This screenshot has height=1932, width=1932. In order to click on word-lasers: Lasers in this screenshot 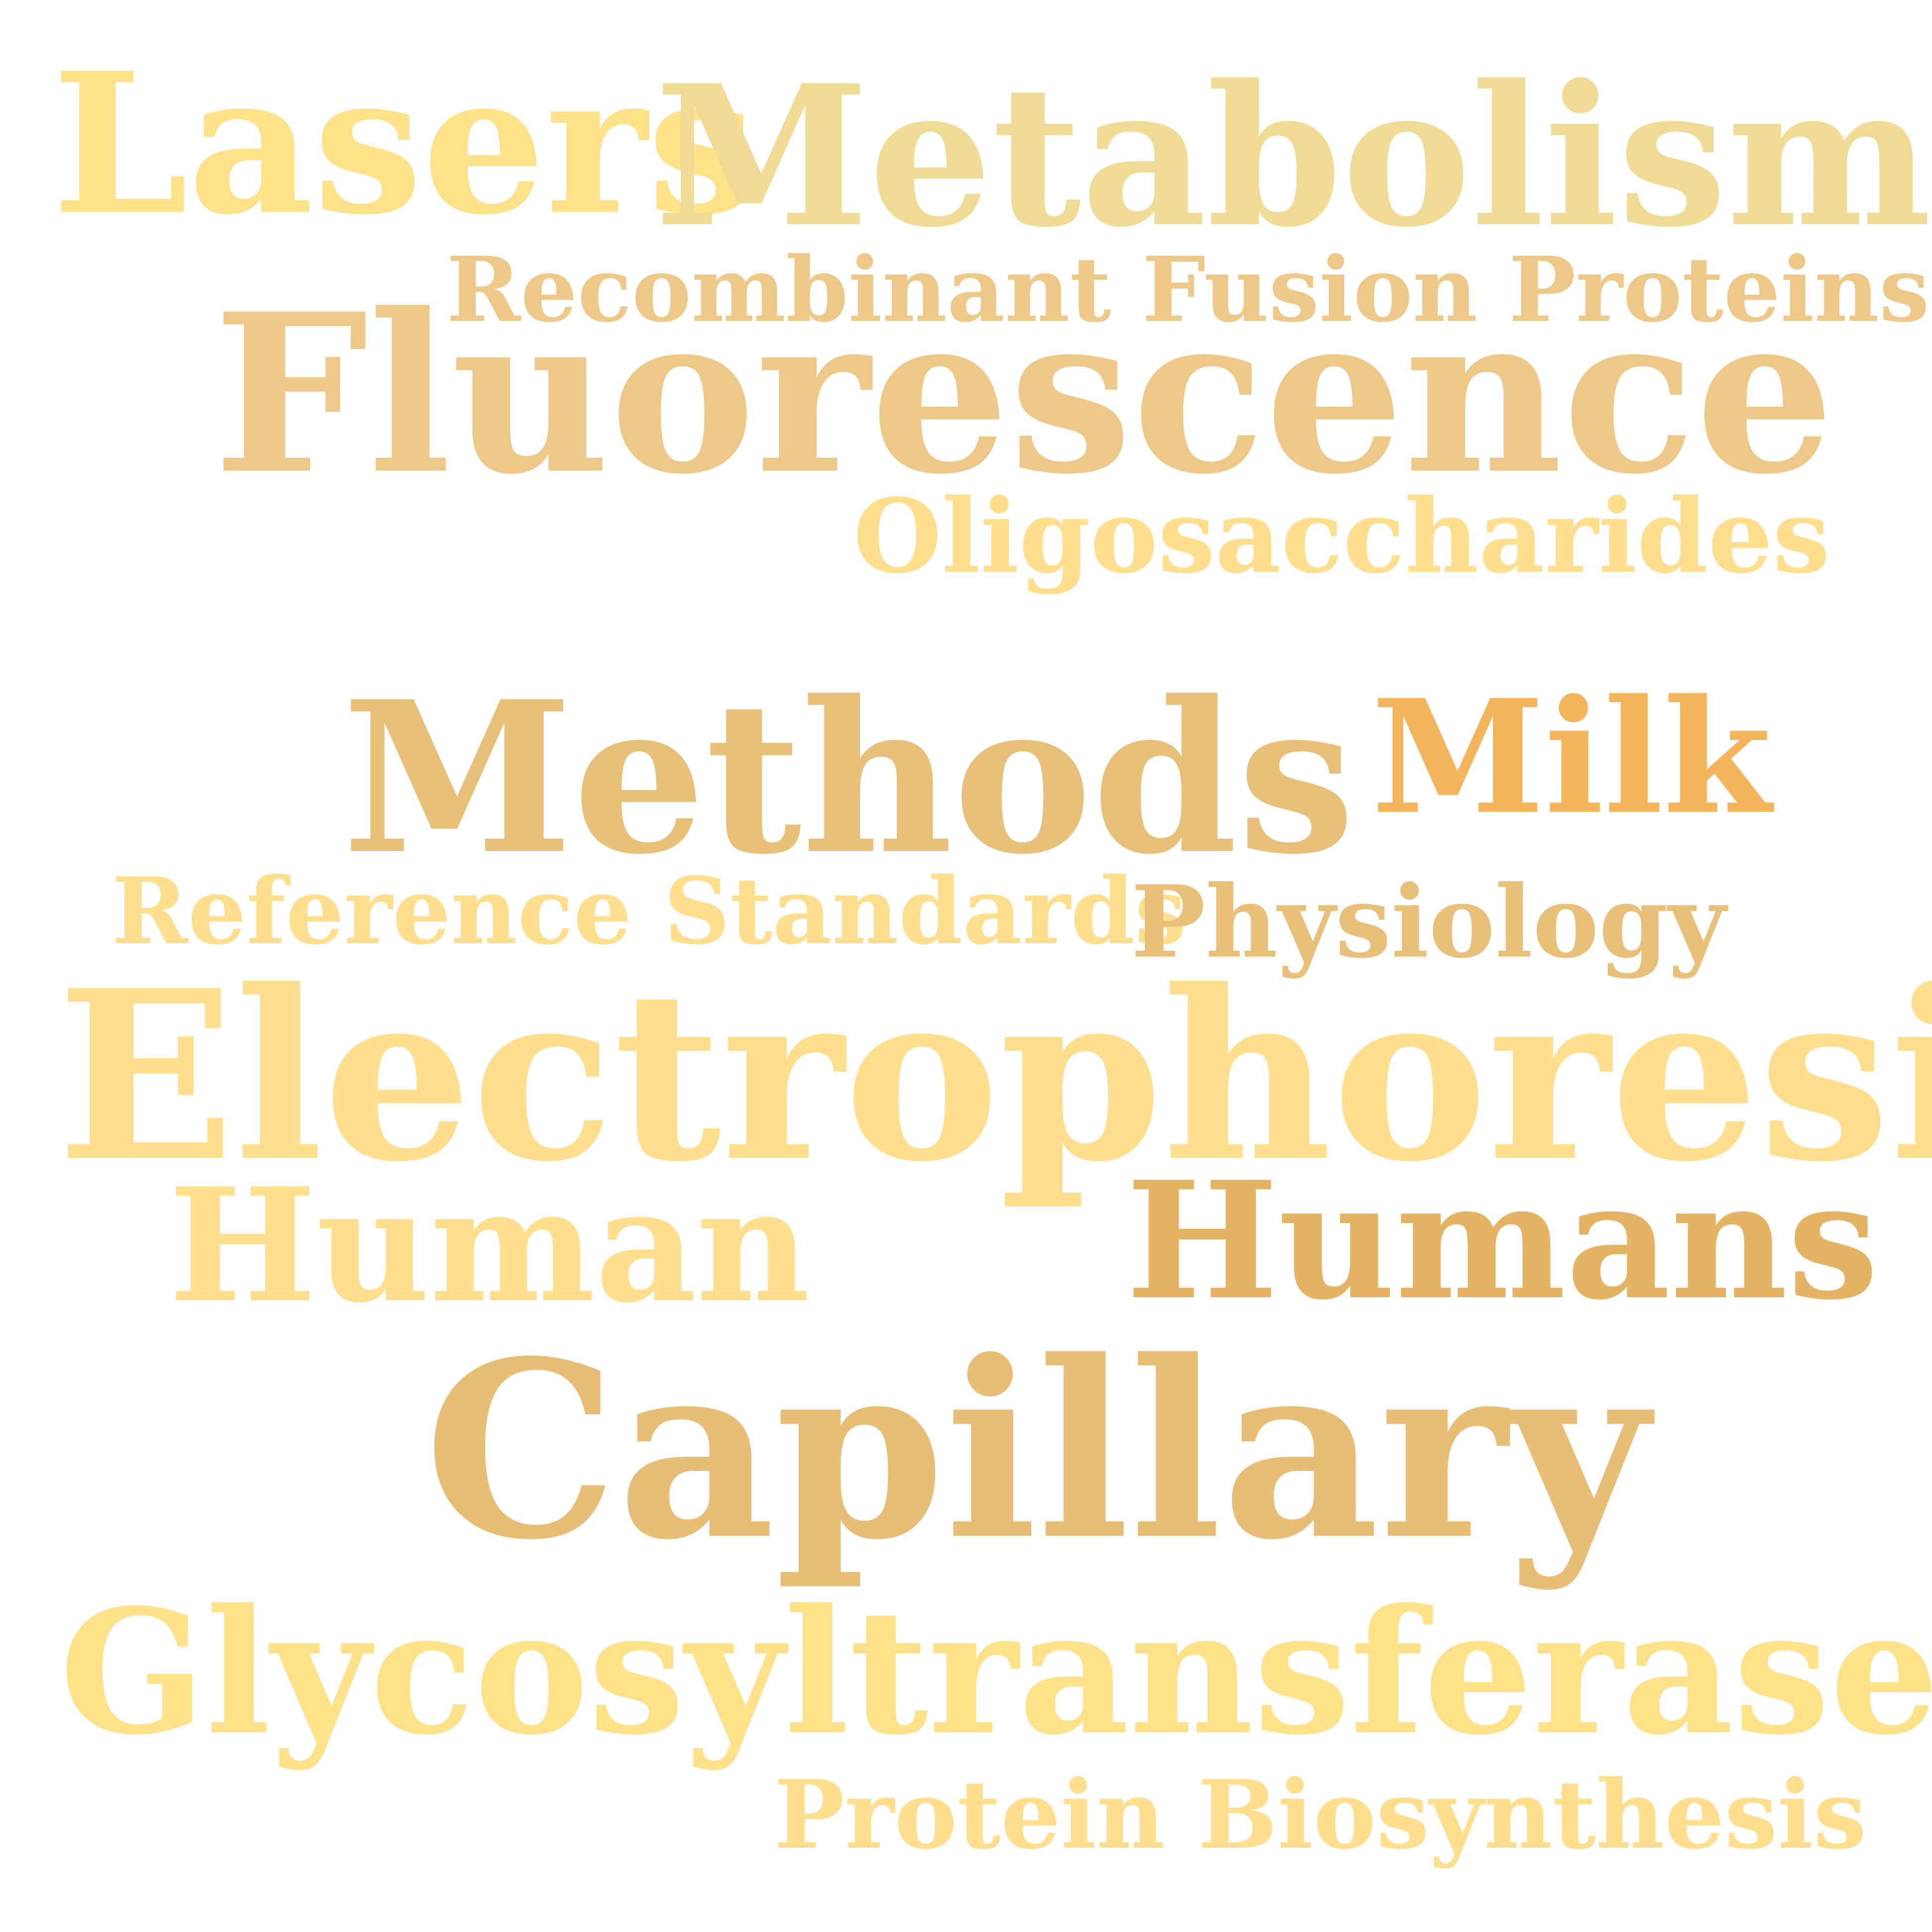, I will do `click(404, 143)`.